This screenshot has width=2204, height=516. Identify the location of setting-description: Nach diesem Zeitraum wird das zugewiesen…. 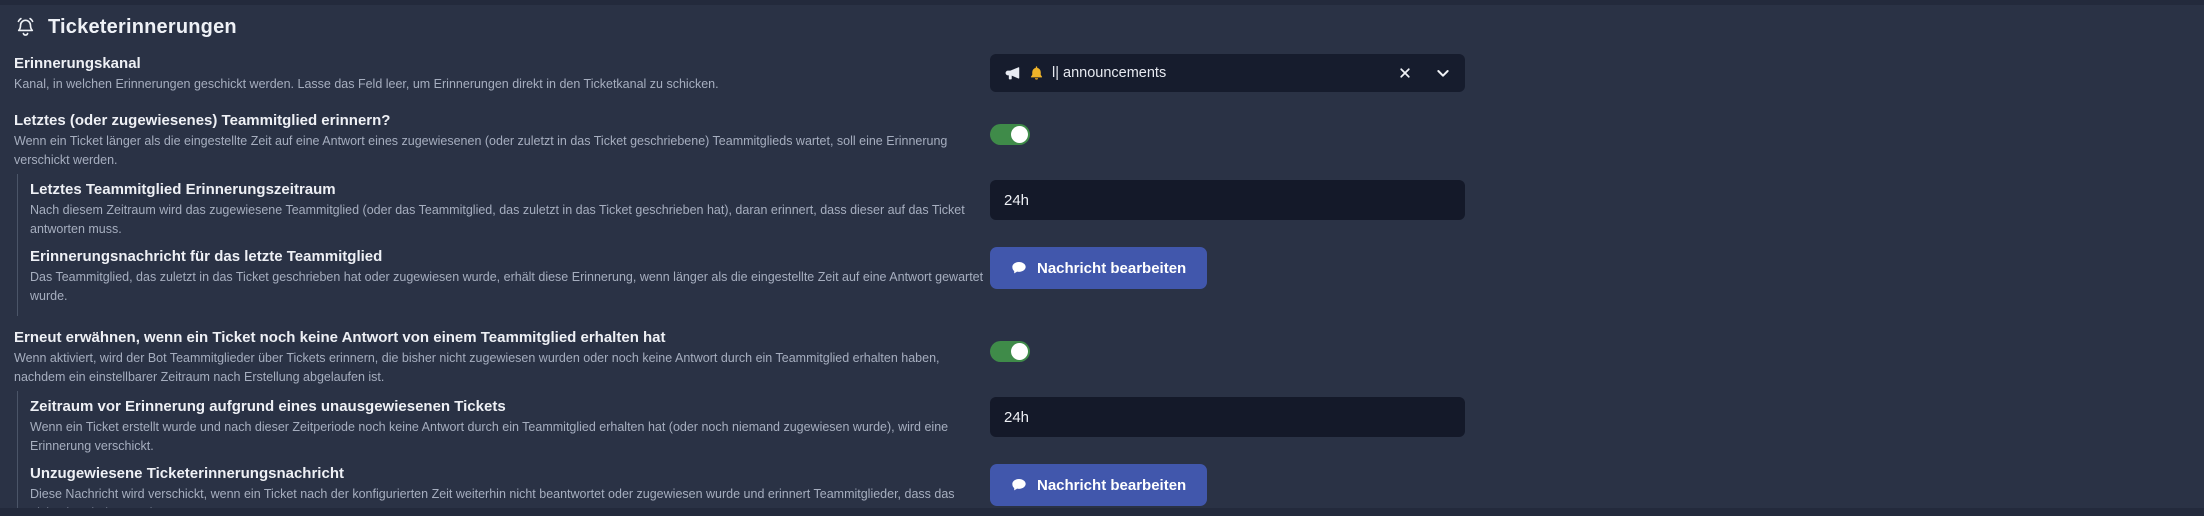
(497, 219).